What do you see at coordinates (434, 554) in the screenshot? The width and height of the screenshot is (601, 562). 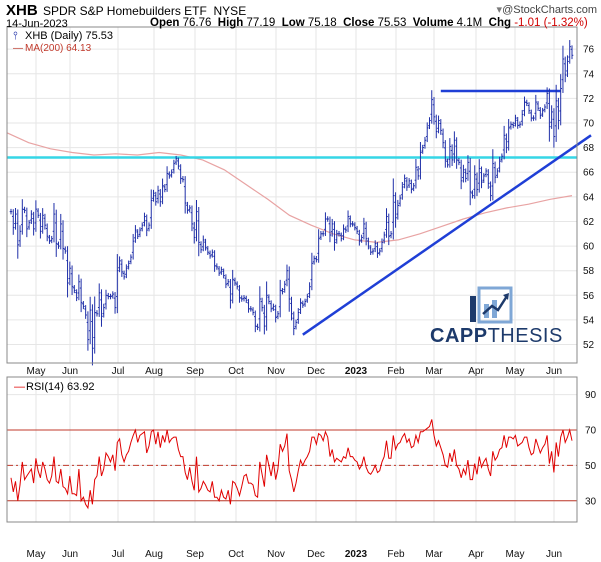 I see `rsi-x-tick-label: Mar` at bounding box center [434, 554].